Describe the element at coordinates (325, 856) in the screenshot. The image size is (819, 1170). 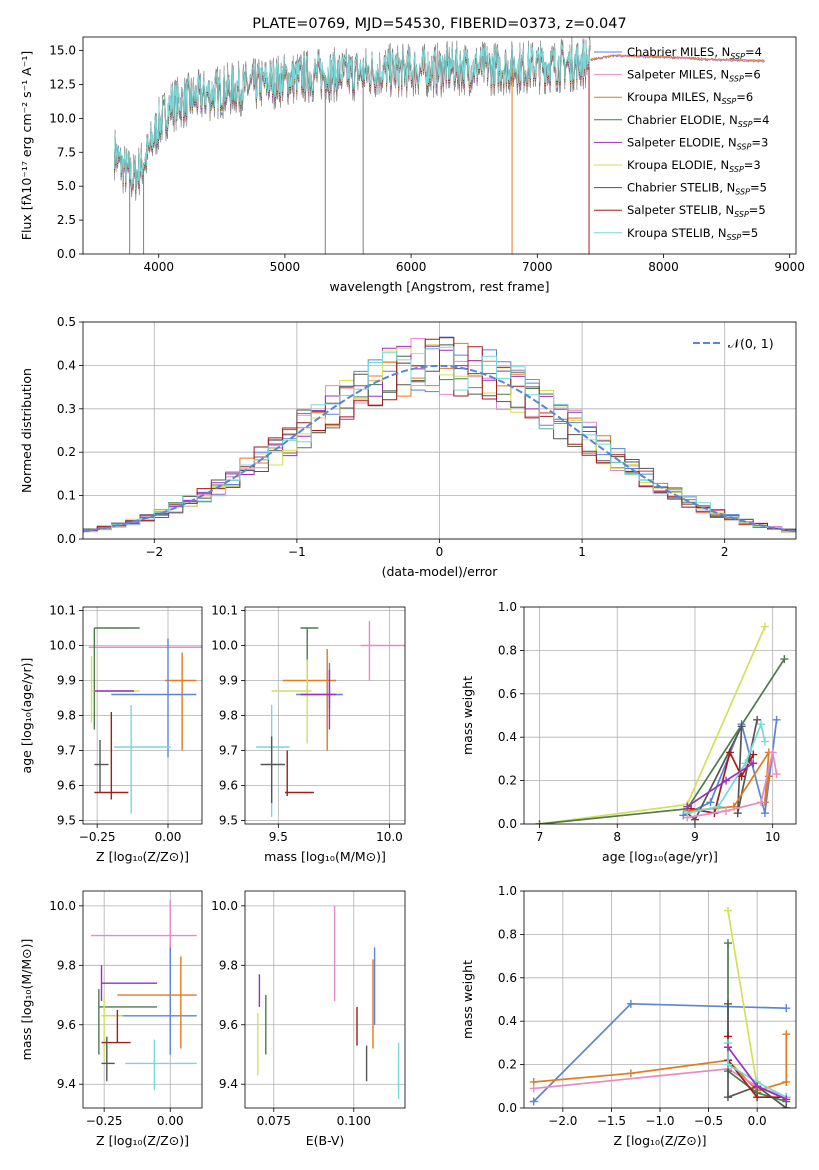
I see `x-axis-label: mass [log₁₀(M/M⊙)]` at that location.